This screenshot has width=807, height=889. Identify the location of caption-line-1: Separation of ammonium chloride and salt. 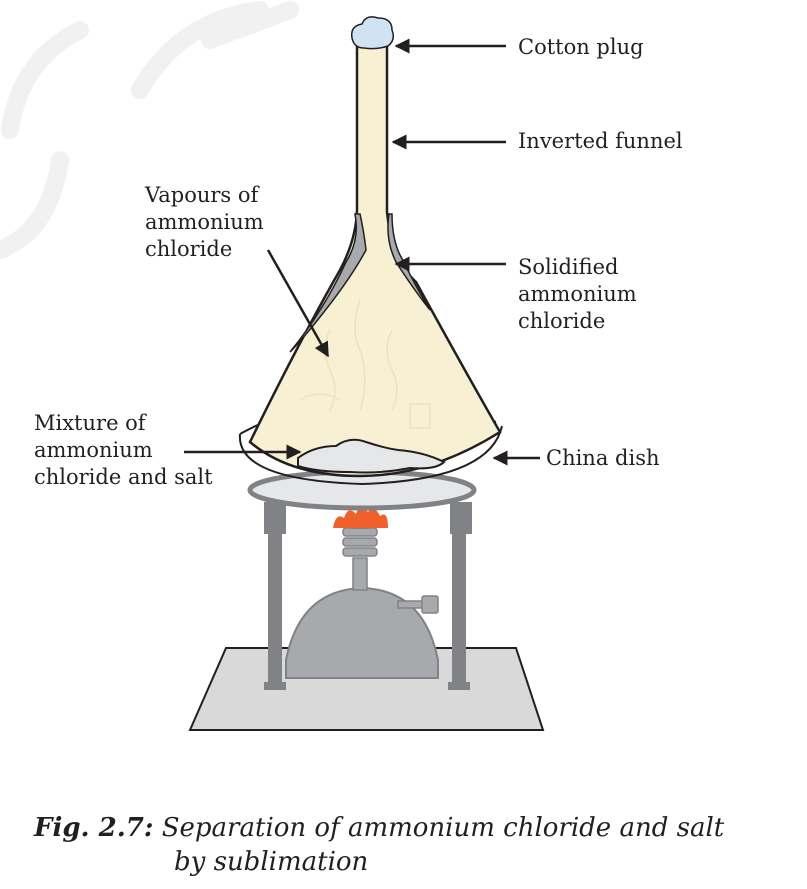
(443, 828).